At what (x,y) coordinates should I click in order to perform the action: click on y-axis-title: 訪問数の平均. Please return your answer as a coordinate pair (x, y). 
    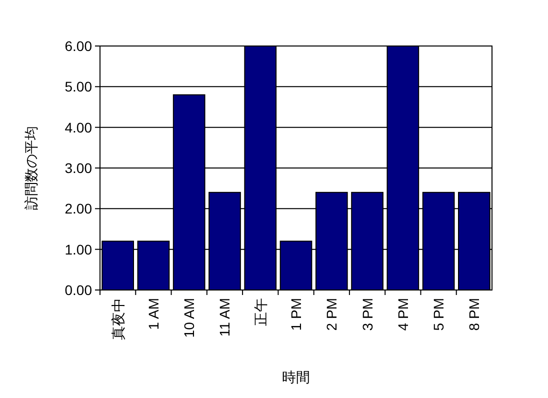
    Looking at the image, I should click on (31, 168).